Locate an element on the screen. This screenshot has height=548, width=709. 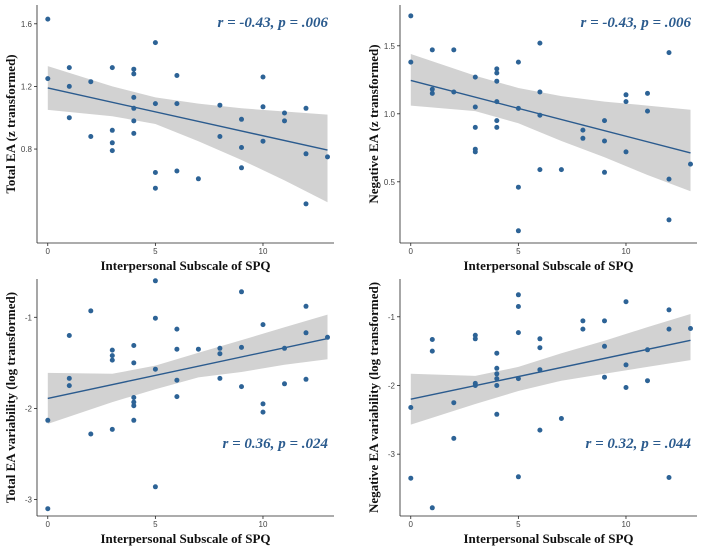
y-tick: -3 is located at coordinates (31, 500).